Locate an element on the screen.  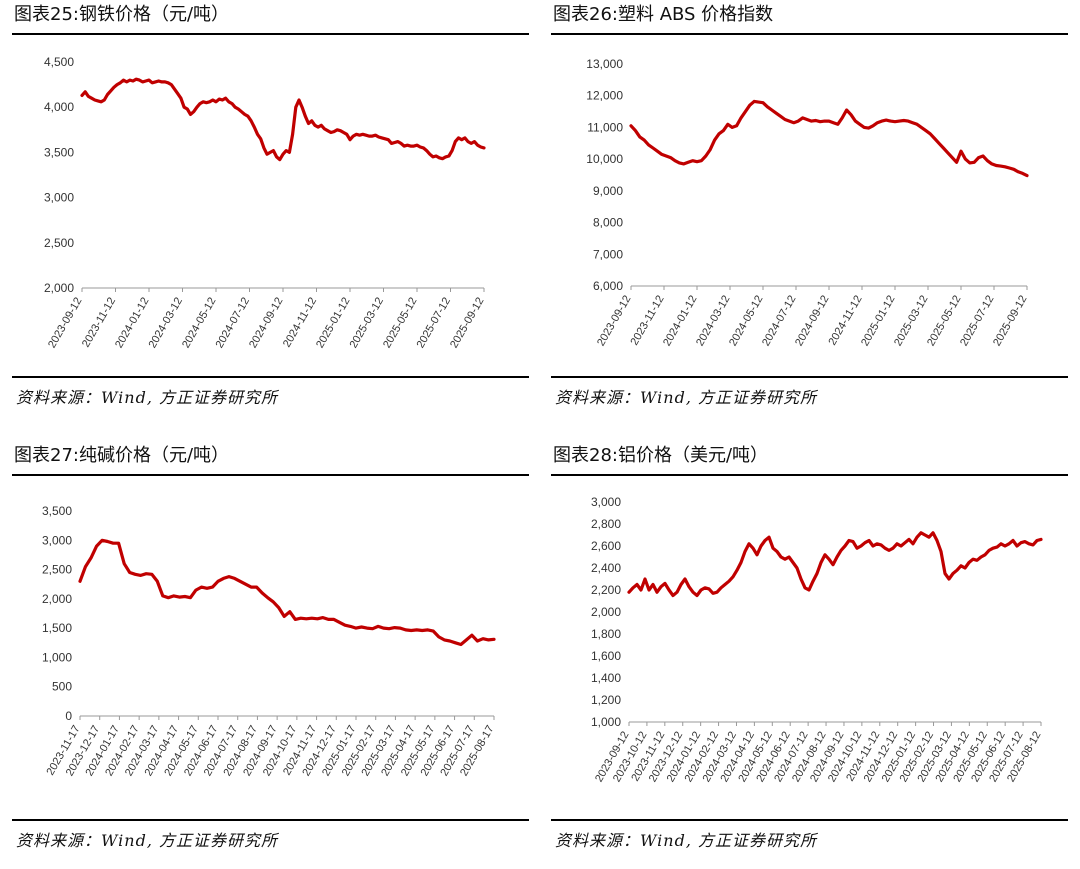
y-tick-label: 13,000 is located at coordinates (604, 64).